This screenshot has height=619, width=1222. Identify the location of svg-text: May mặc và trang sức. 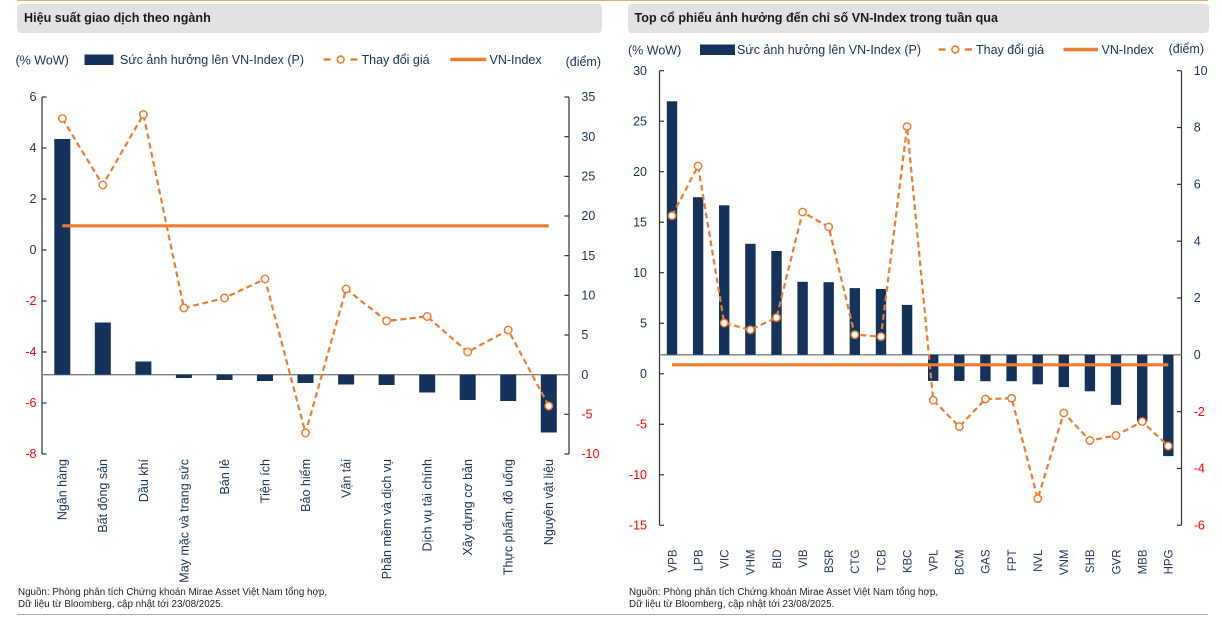
(184, 521).